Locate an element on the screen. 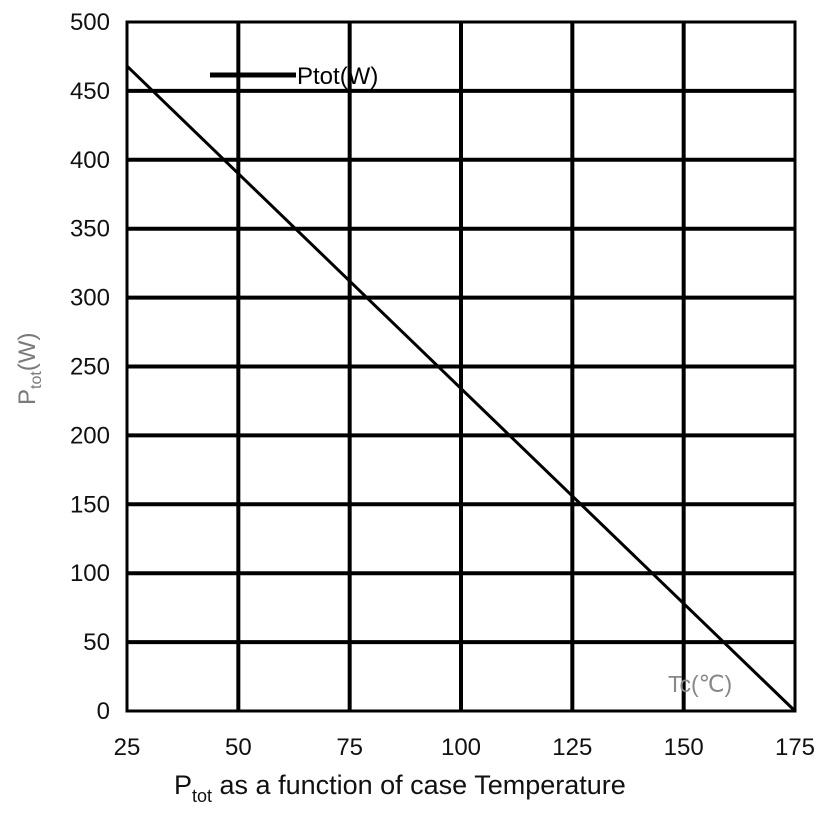 This screenshot has width=821, height=816. y-tick-label-450: 450 is located at coordinates (90, 91).